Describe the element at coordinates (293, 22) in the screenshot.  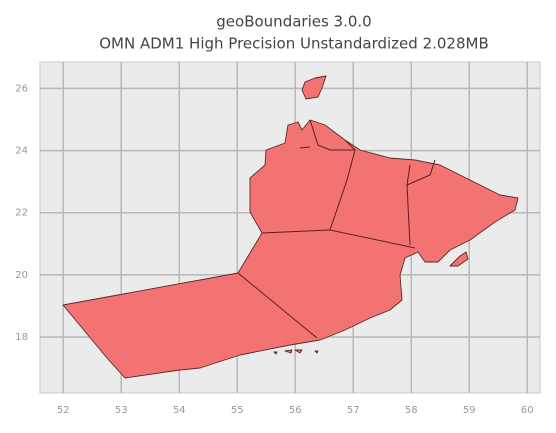
I see `chart-title: geoBoundaries 3.0.0` at that location.